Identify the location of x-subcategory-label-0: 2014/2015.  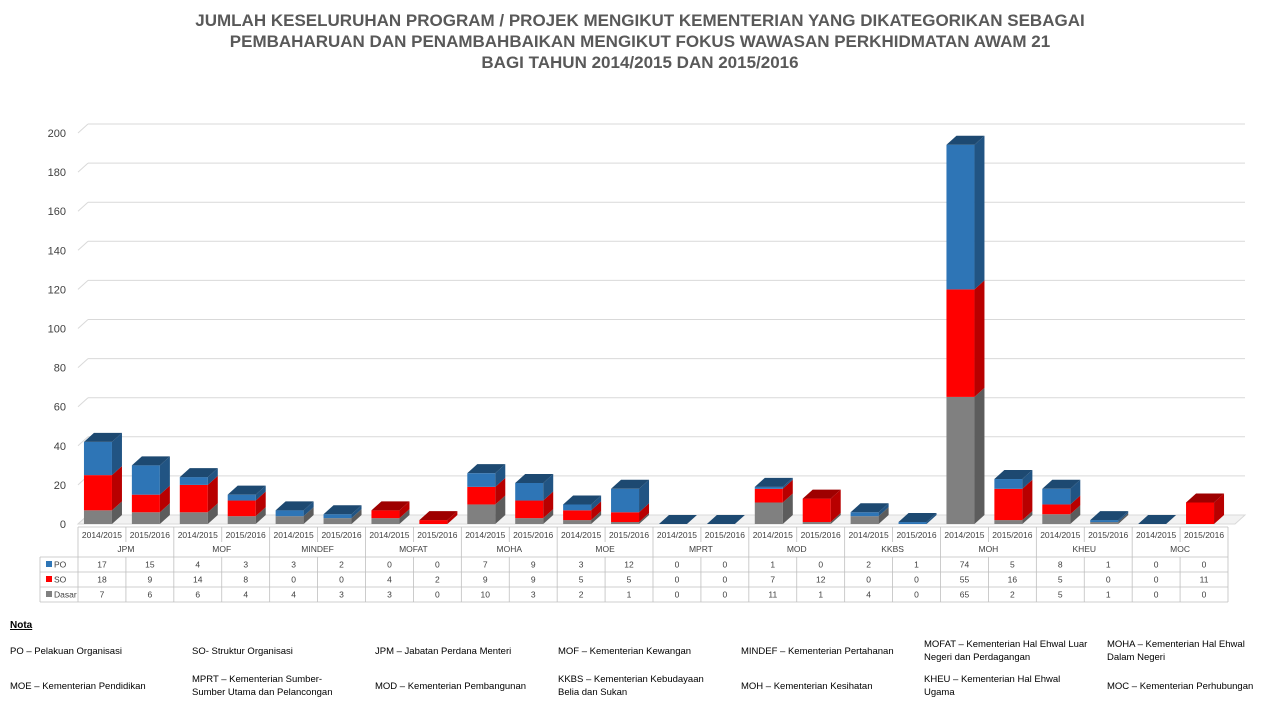
(102, 535).